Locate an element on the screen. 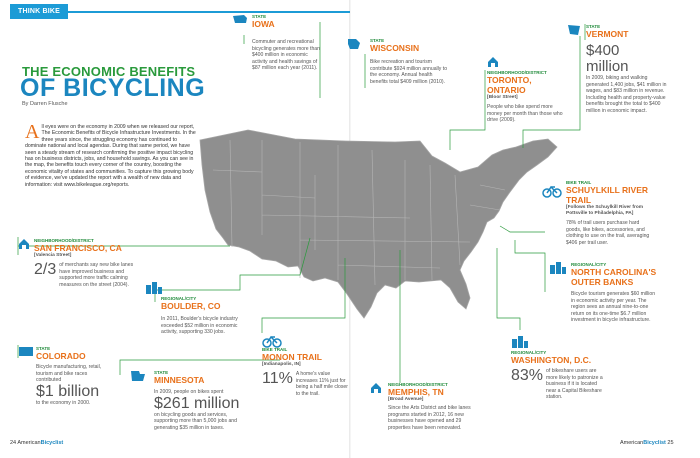 The image size is (700, 458). place-name: WASHINGTON, D.C. is located at coordinates (551, 360).